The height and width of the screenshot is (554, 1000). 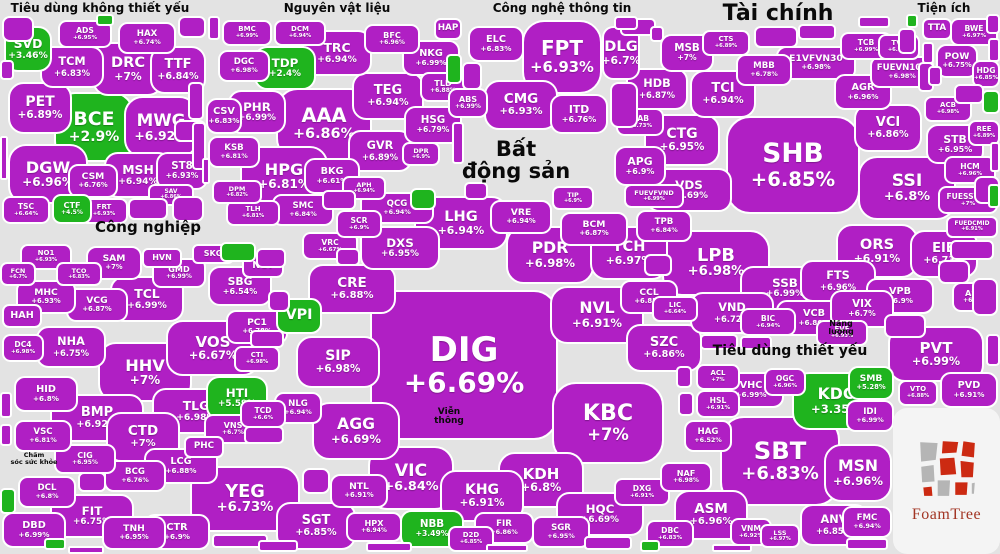 What do you see at coordinates (97, 305) in the screenshot?
I see `cell-VCG: VCG +6.87%` at bounding box center [97, 305].